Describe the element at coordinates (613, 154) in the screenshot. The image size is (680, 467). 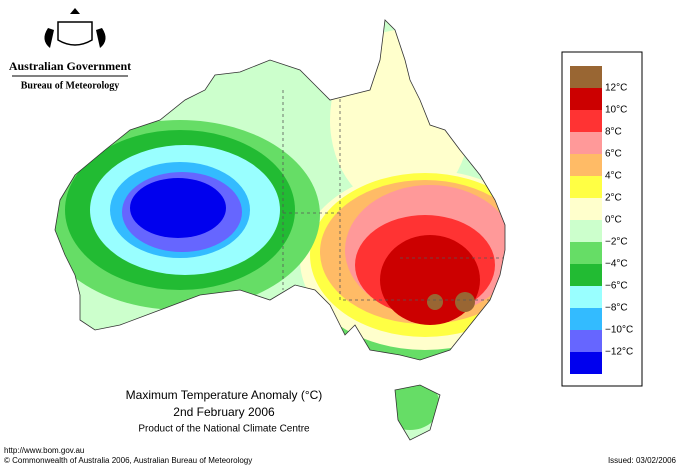
I see `legend-label: 6°C` at that location.